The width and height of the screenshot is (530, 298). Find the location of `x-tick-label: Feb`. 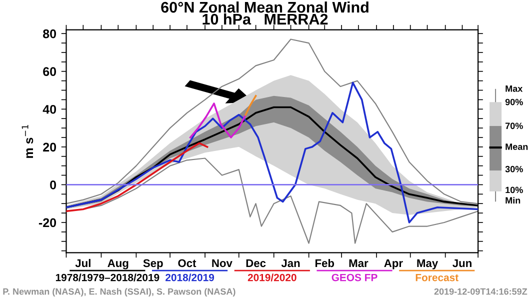

x-tick-label: Feb is located at coordinates (324, 263).